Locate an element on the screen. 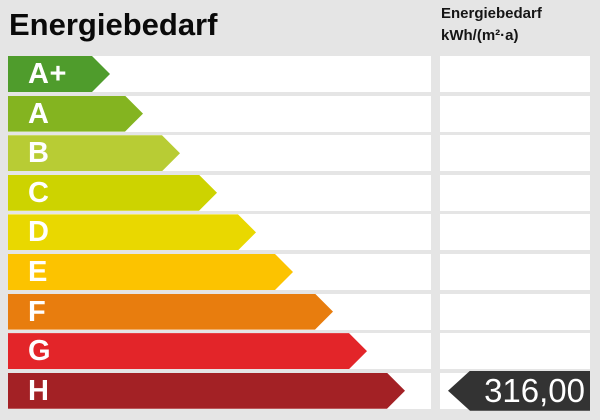 The image size is (600, 420). energy-band-d: D is located at coordinates (132, 232).